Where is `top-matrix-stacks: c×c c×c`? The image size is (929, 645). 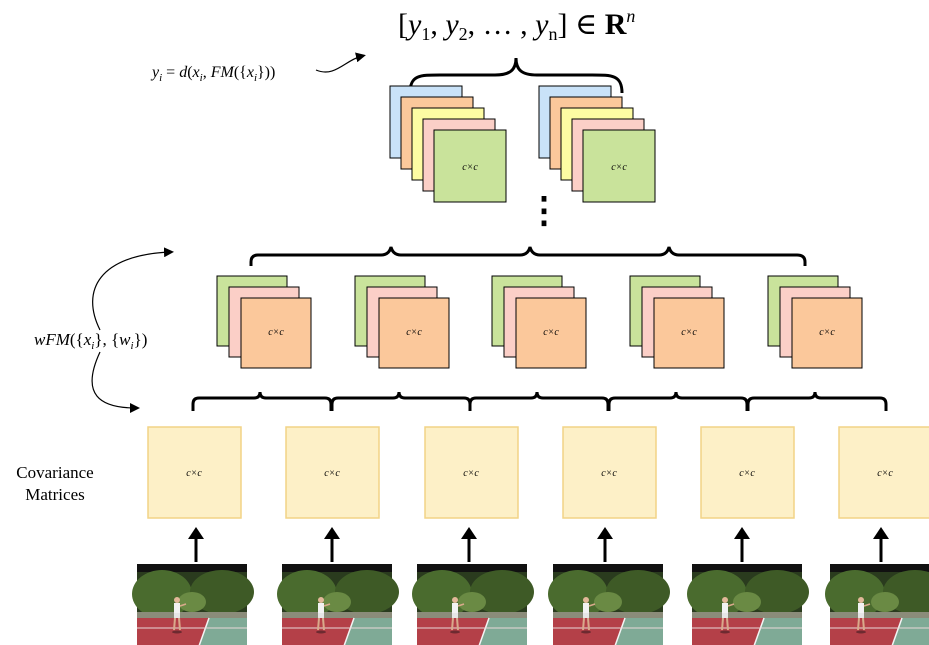 top-matrix-stacks: c×c c×c is located at coordinates (522, 144).